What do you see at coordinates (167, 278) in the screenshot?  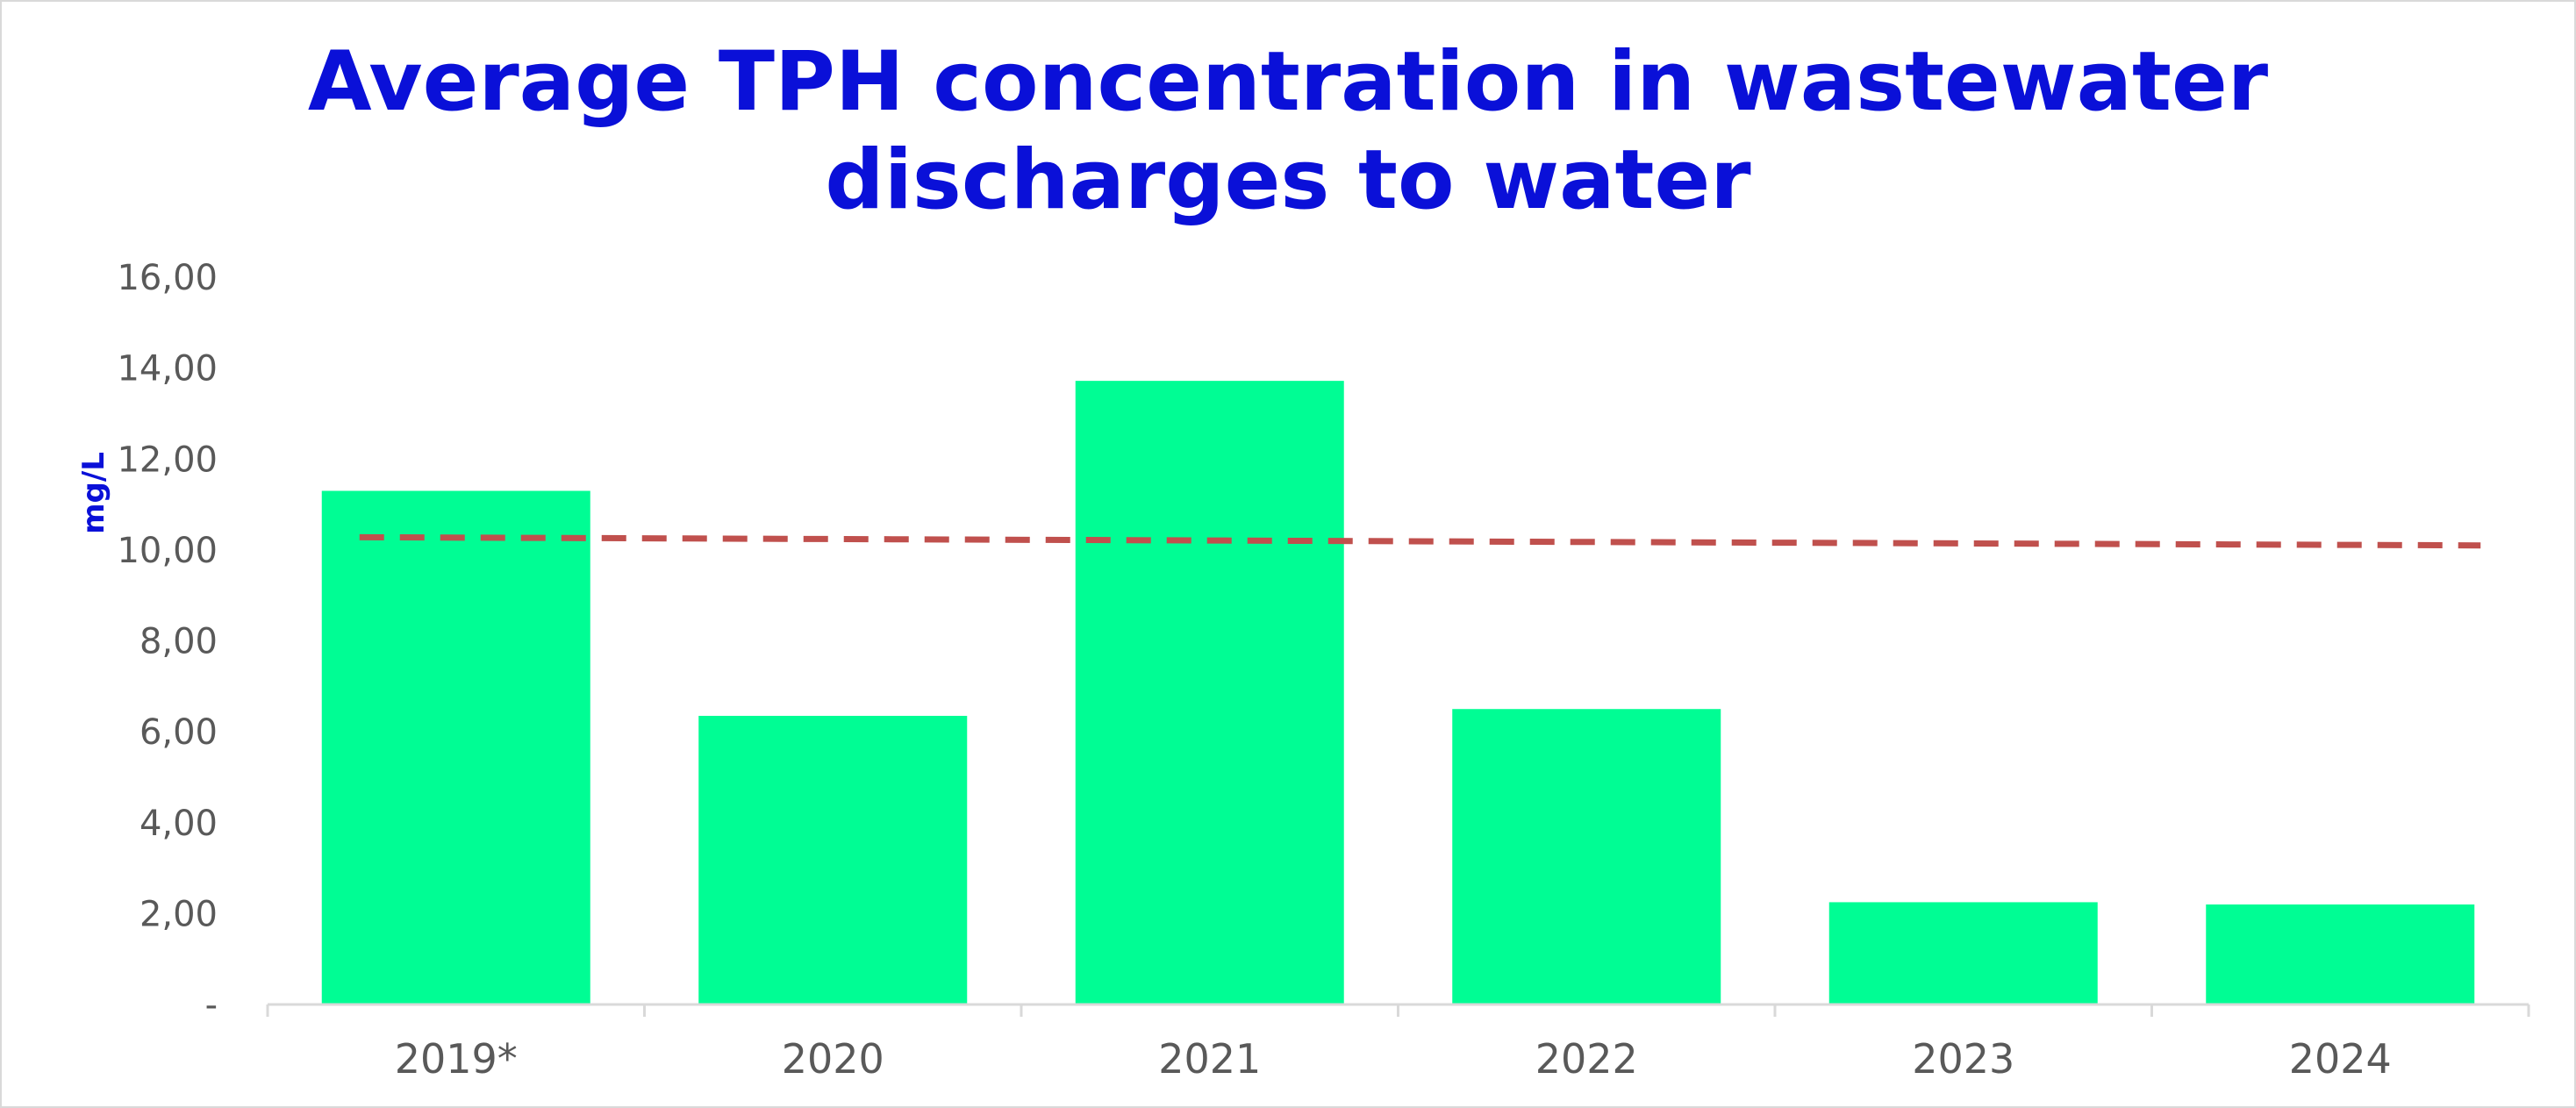 I see `y-tick-label: 16,00` at bounding box center [167, 278].